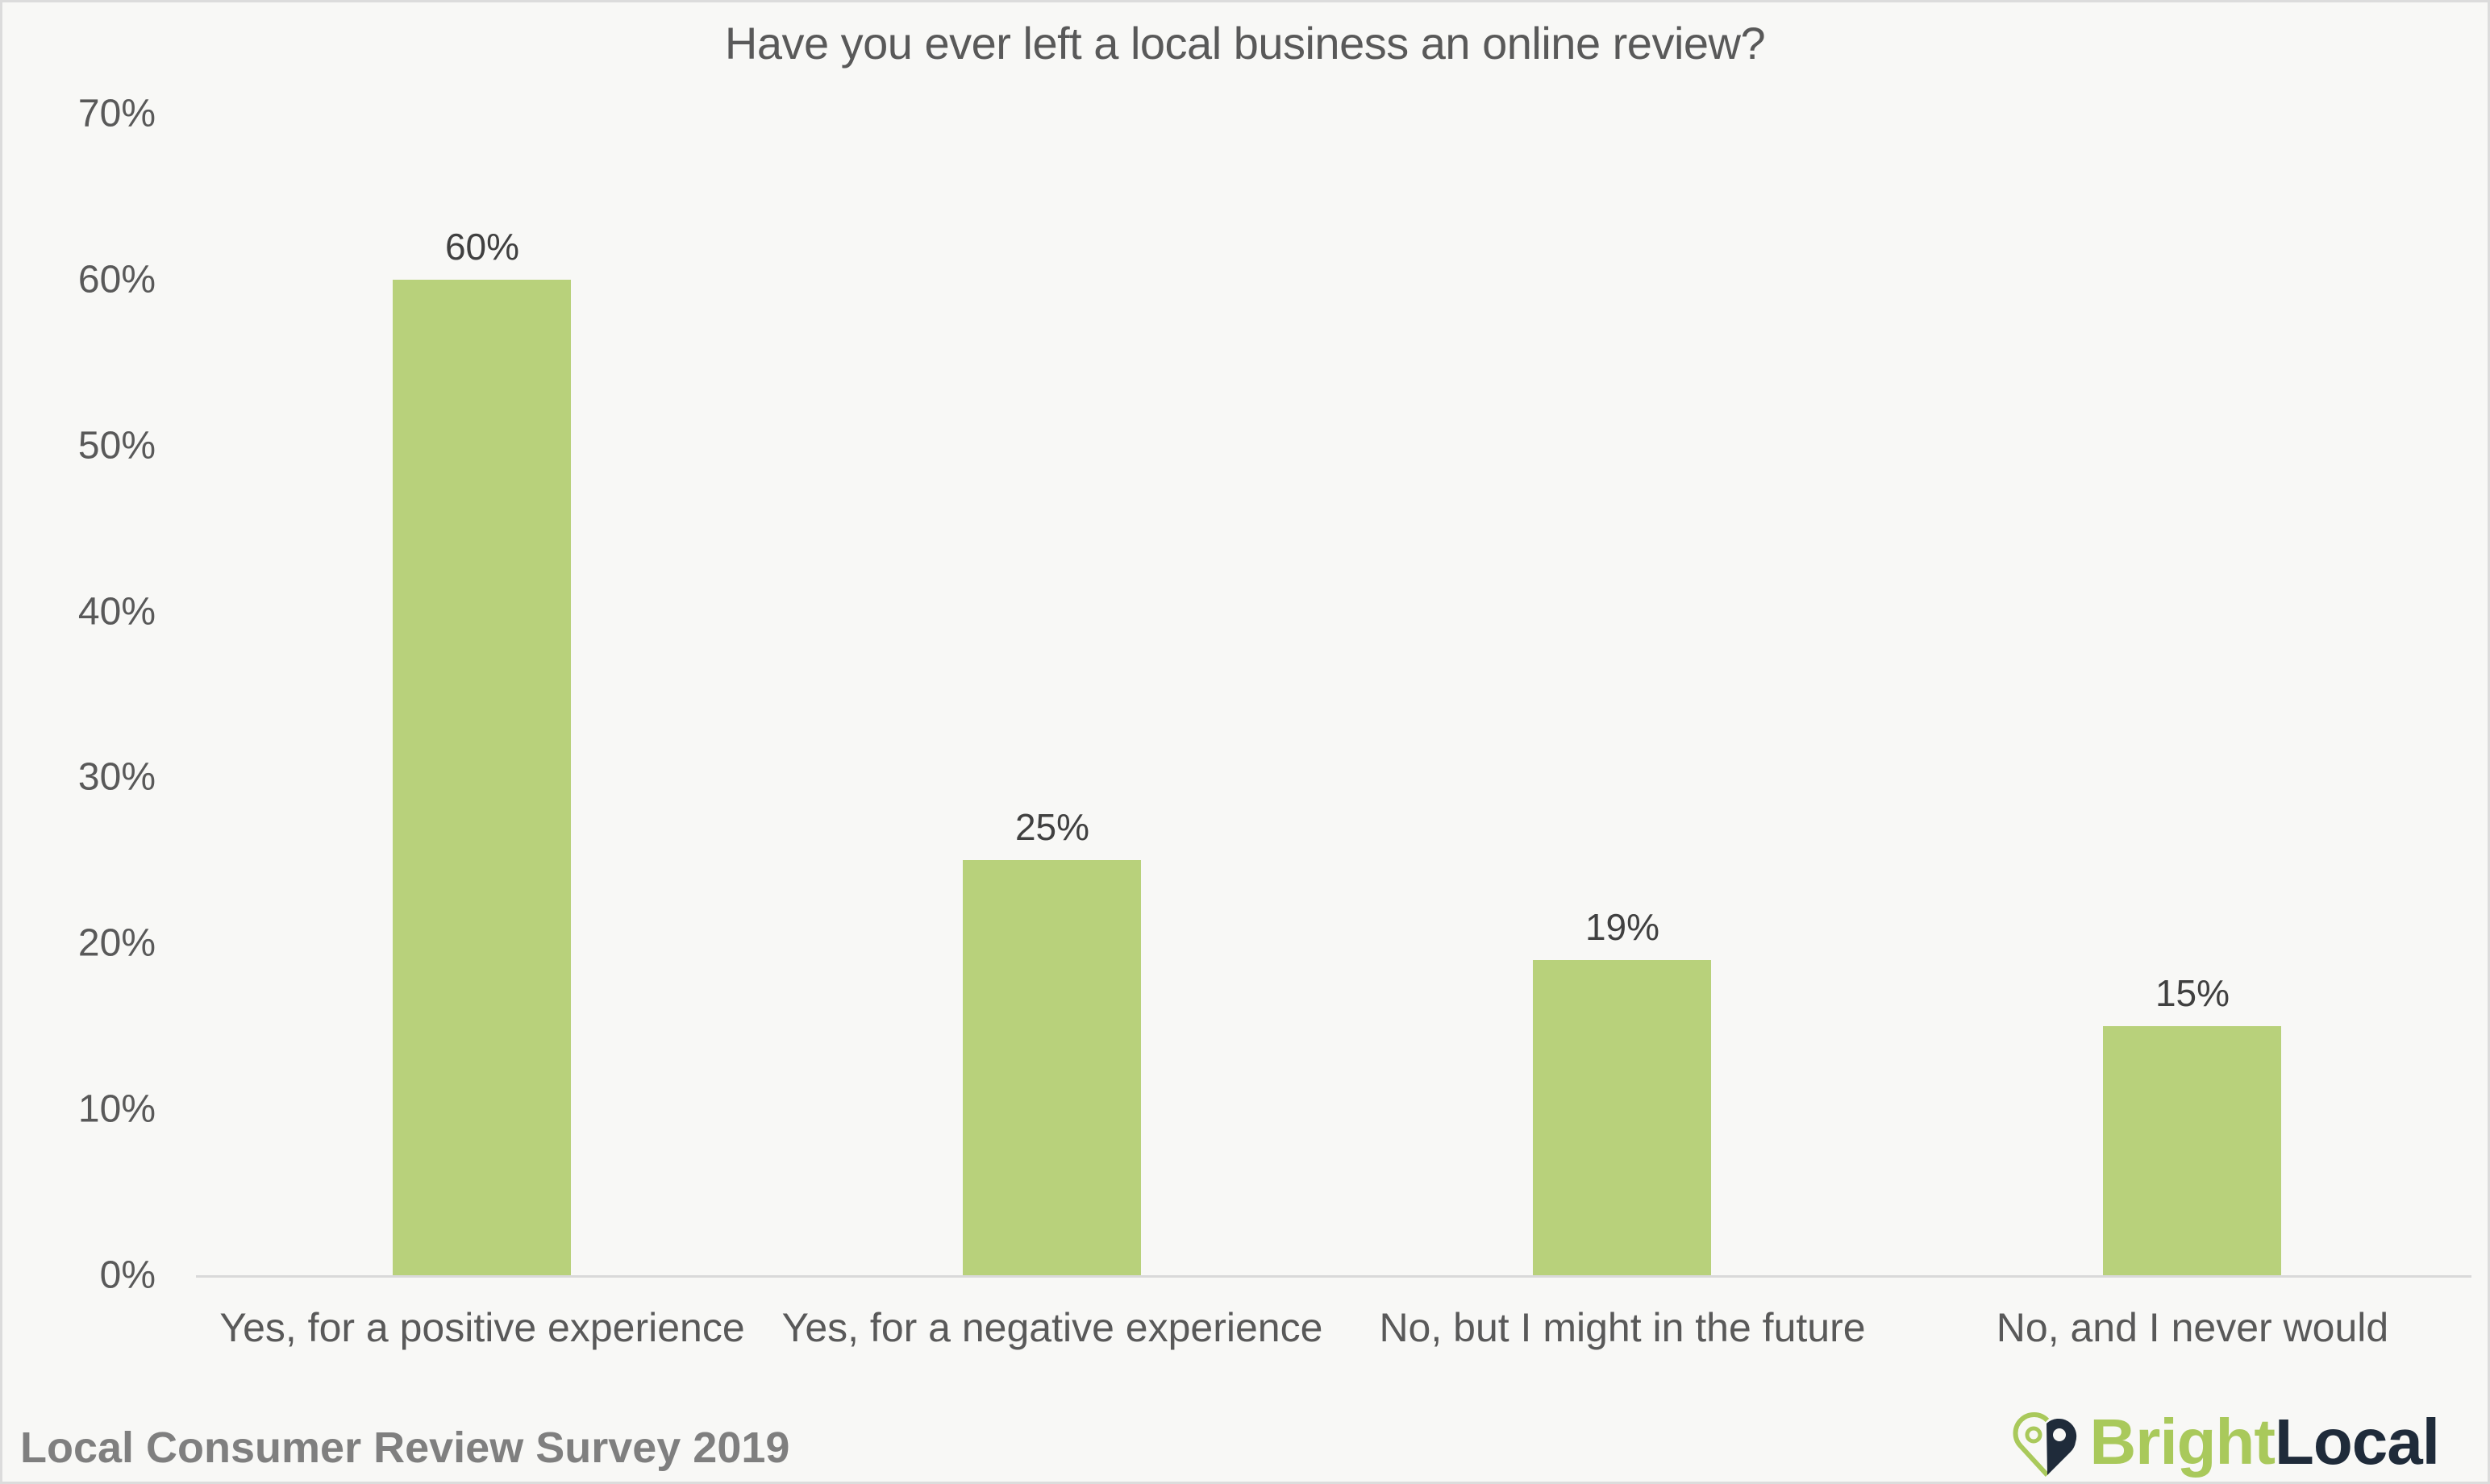 The width and height of the screenshot is (2490, 1484). Describe the element at coordinates (1622, 1117) in the screenshot. I see `bar-might-in-future` at that location.